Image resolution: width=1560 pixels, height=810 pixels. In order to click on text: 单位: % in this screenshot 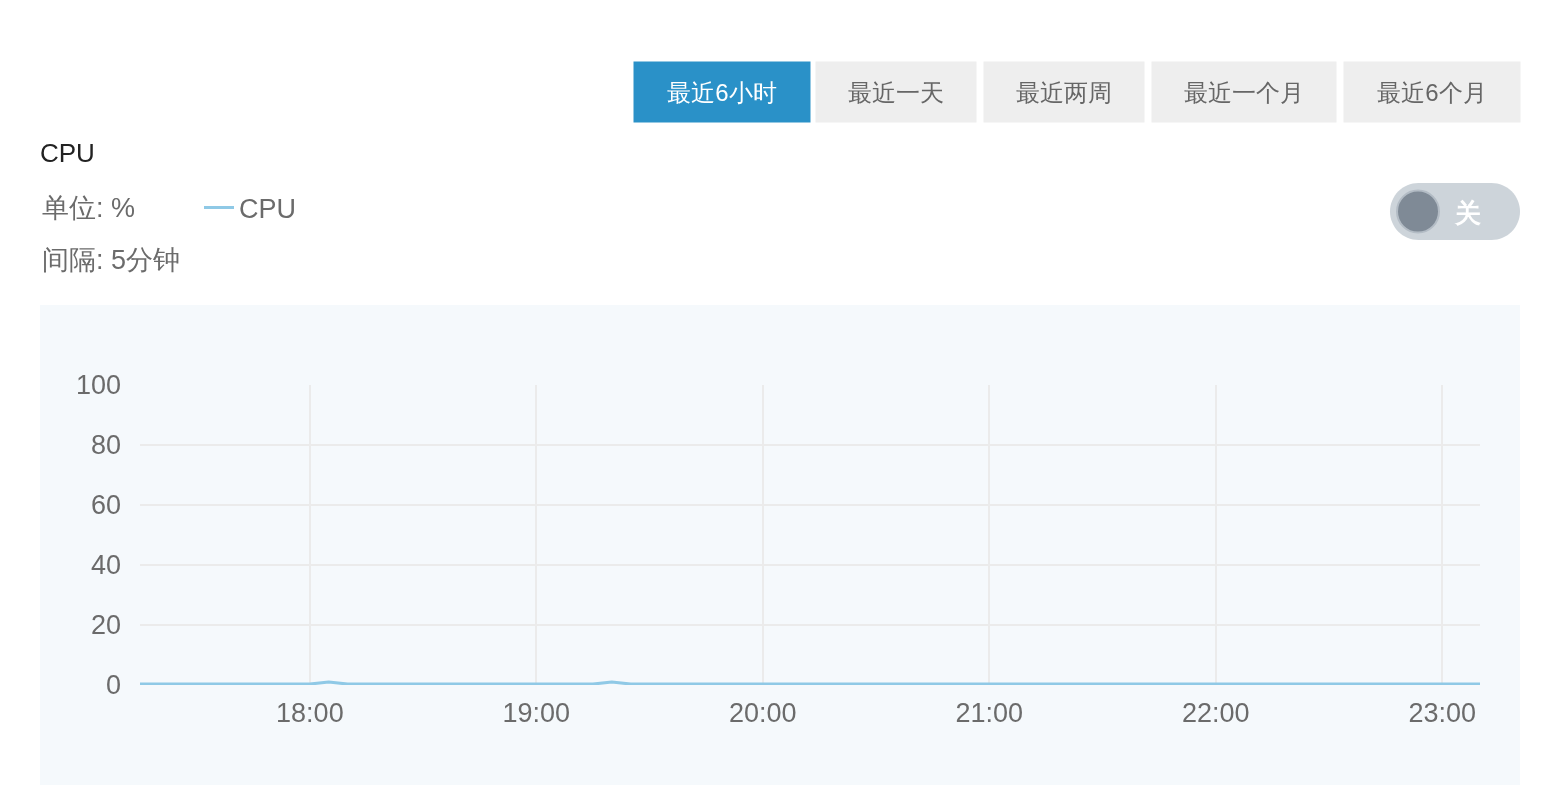, I will do `click(89, 208)`.